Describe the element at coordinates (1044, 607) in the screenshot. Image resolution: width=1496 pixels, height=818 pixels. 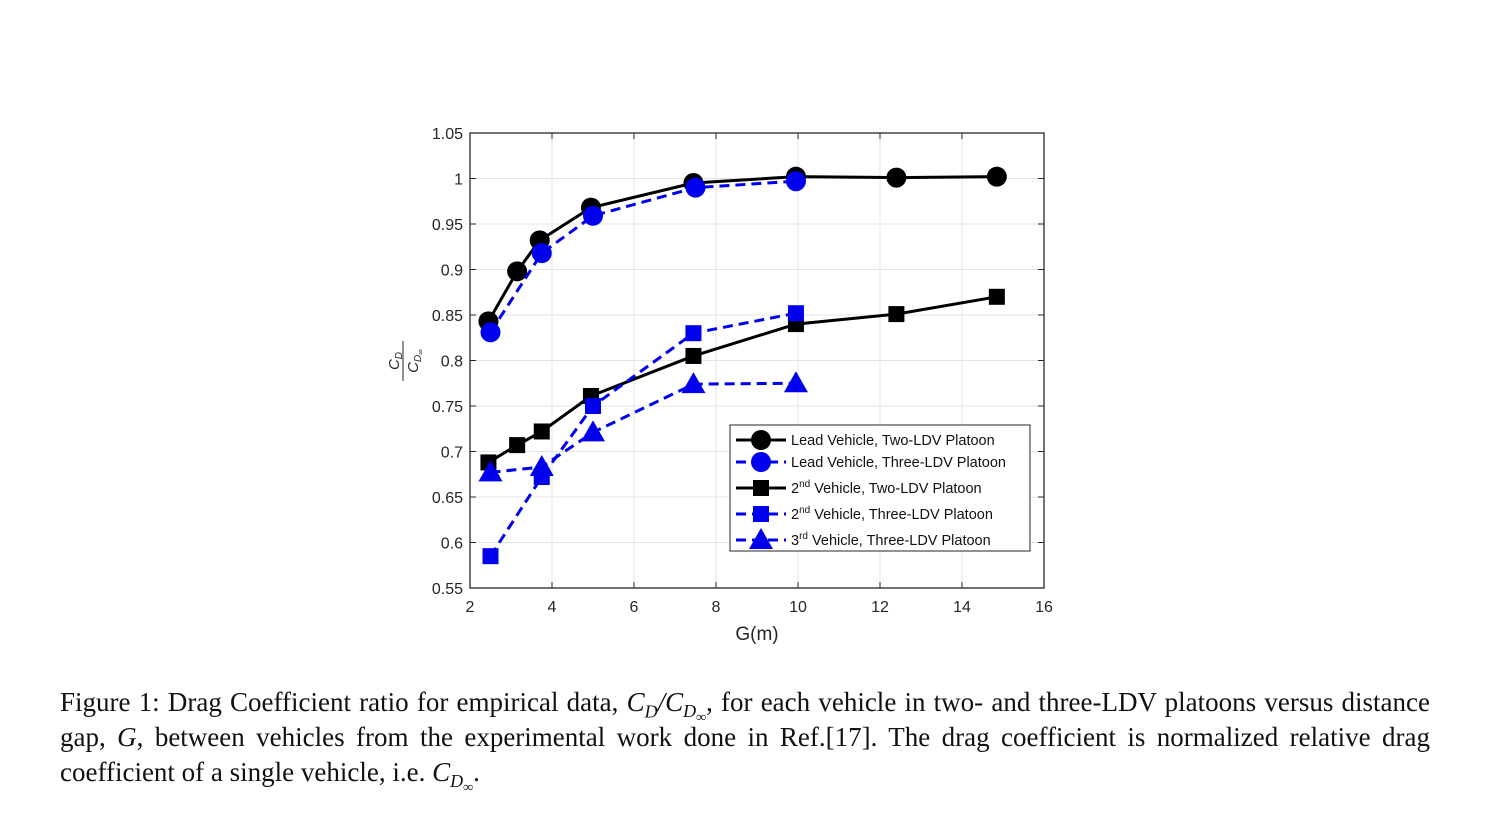
I see `x-tick-label: 16` at that location.